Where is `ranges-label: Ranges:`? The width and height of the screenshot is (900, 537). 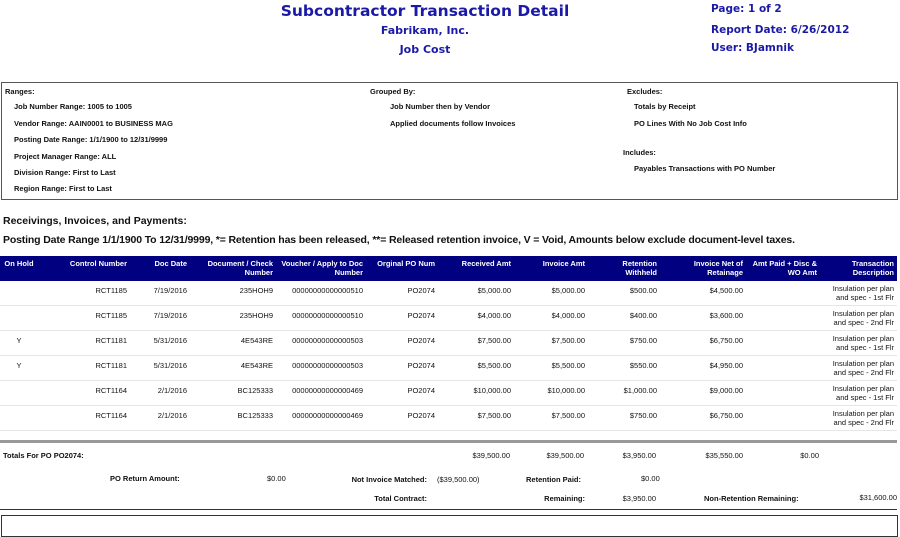
ranges-label: Ranges: is located at coordinates (20, 91).